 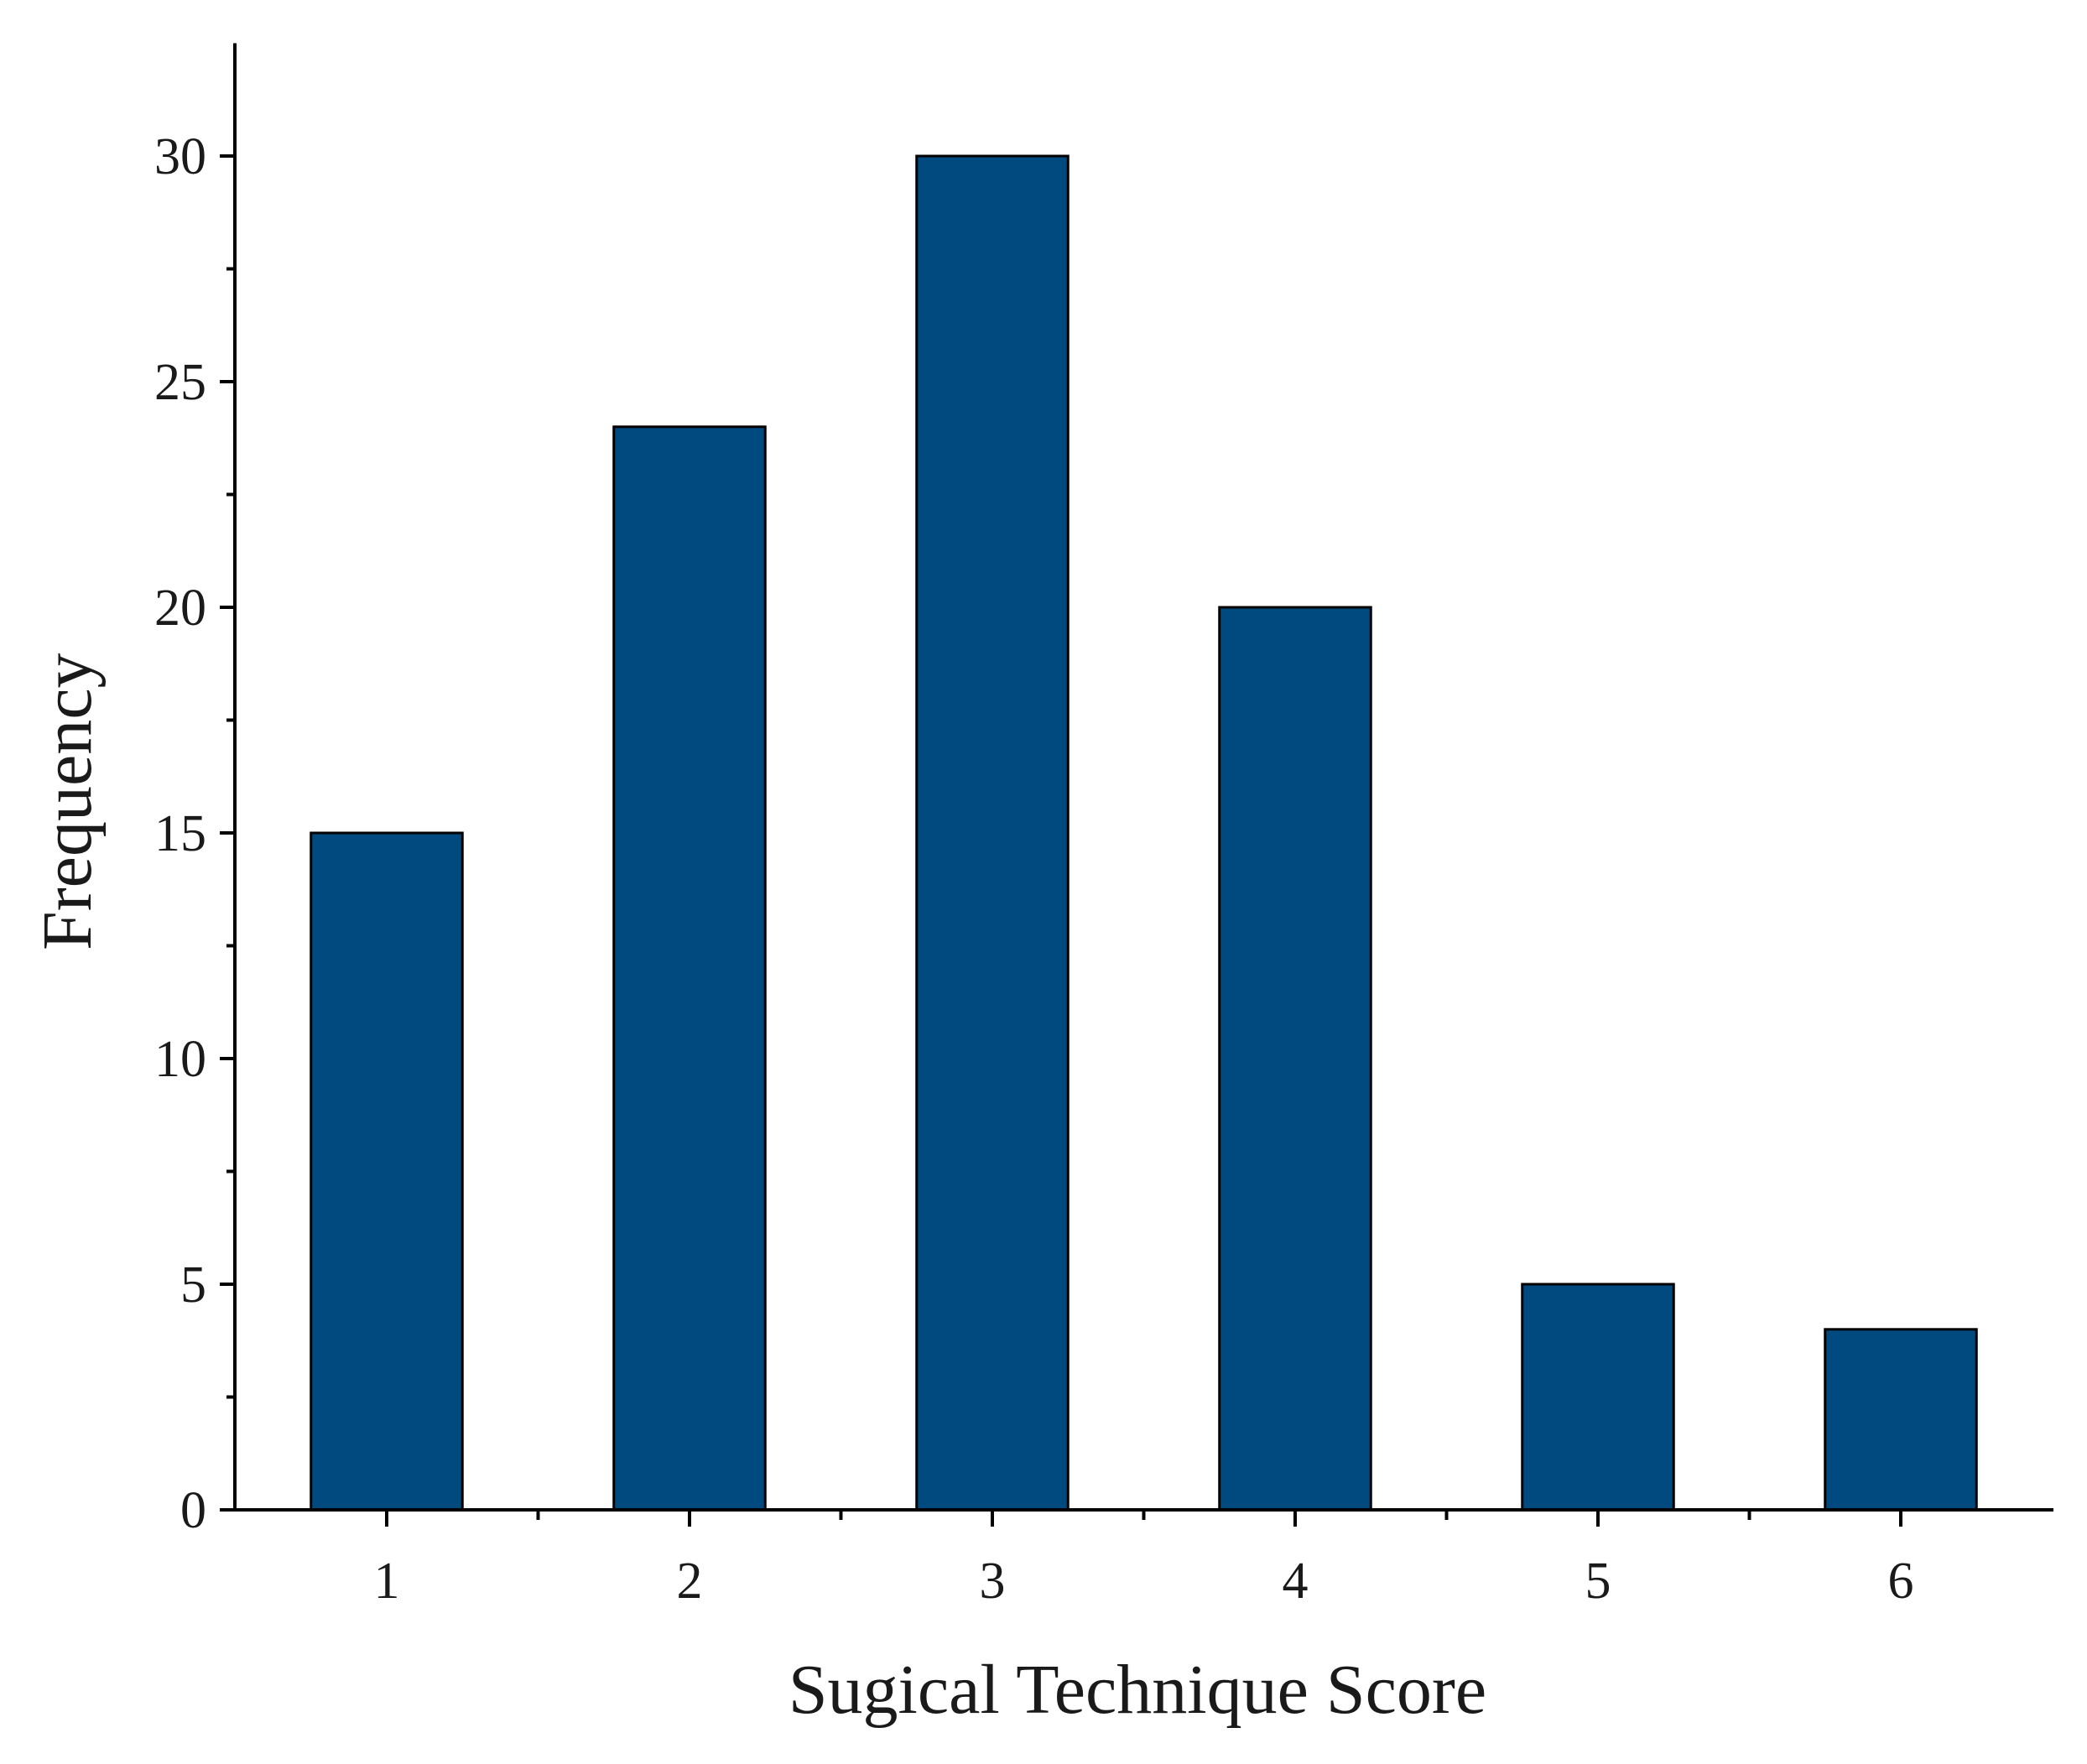 I want to click on y-tick-label: 20, so click(x=180, y=608).